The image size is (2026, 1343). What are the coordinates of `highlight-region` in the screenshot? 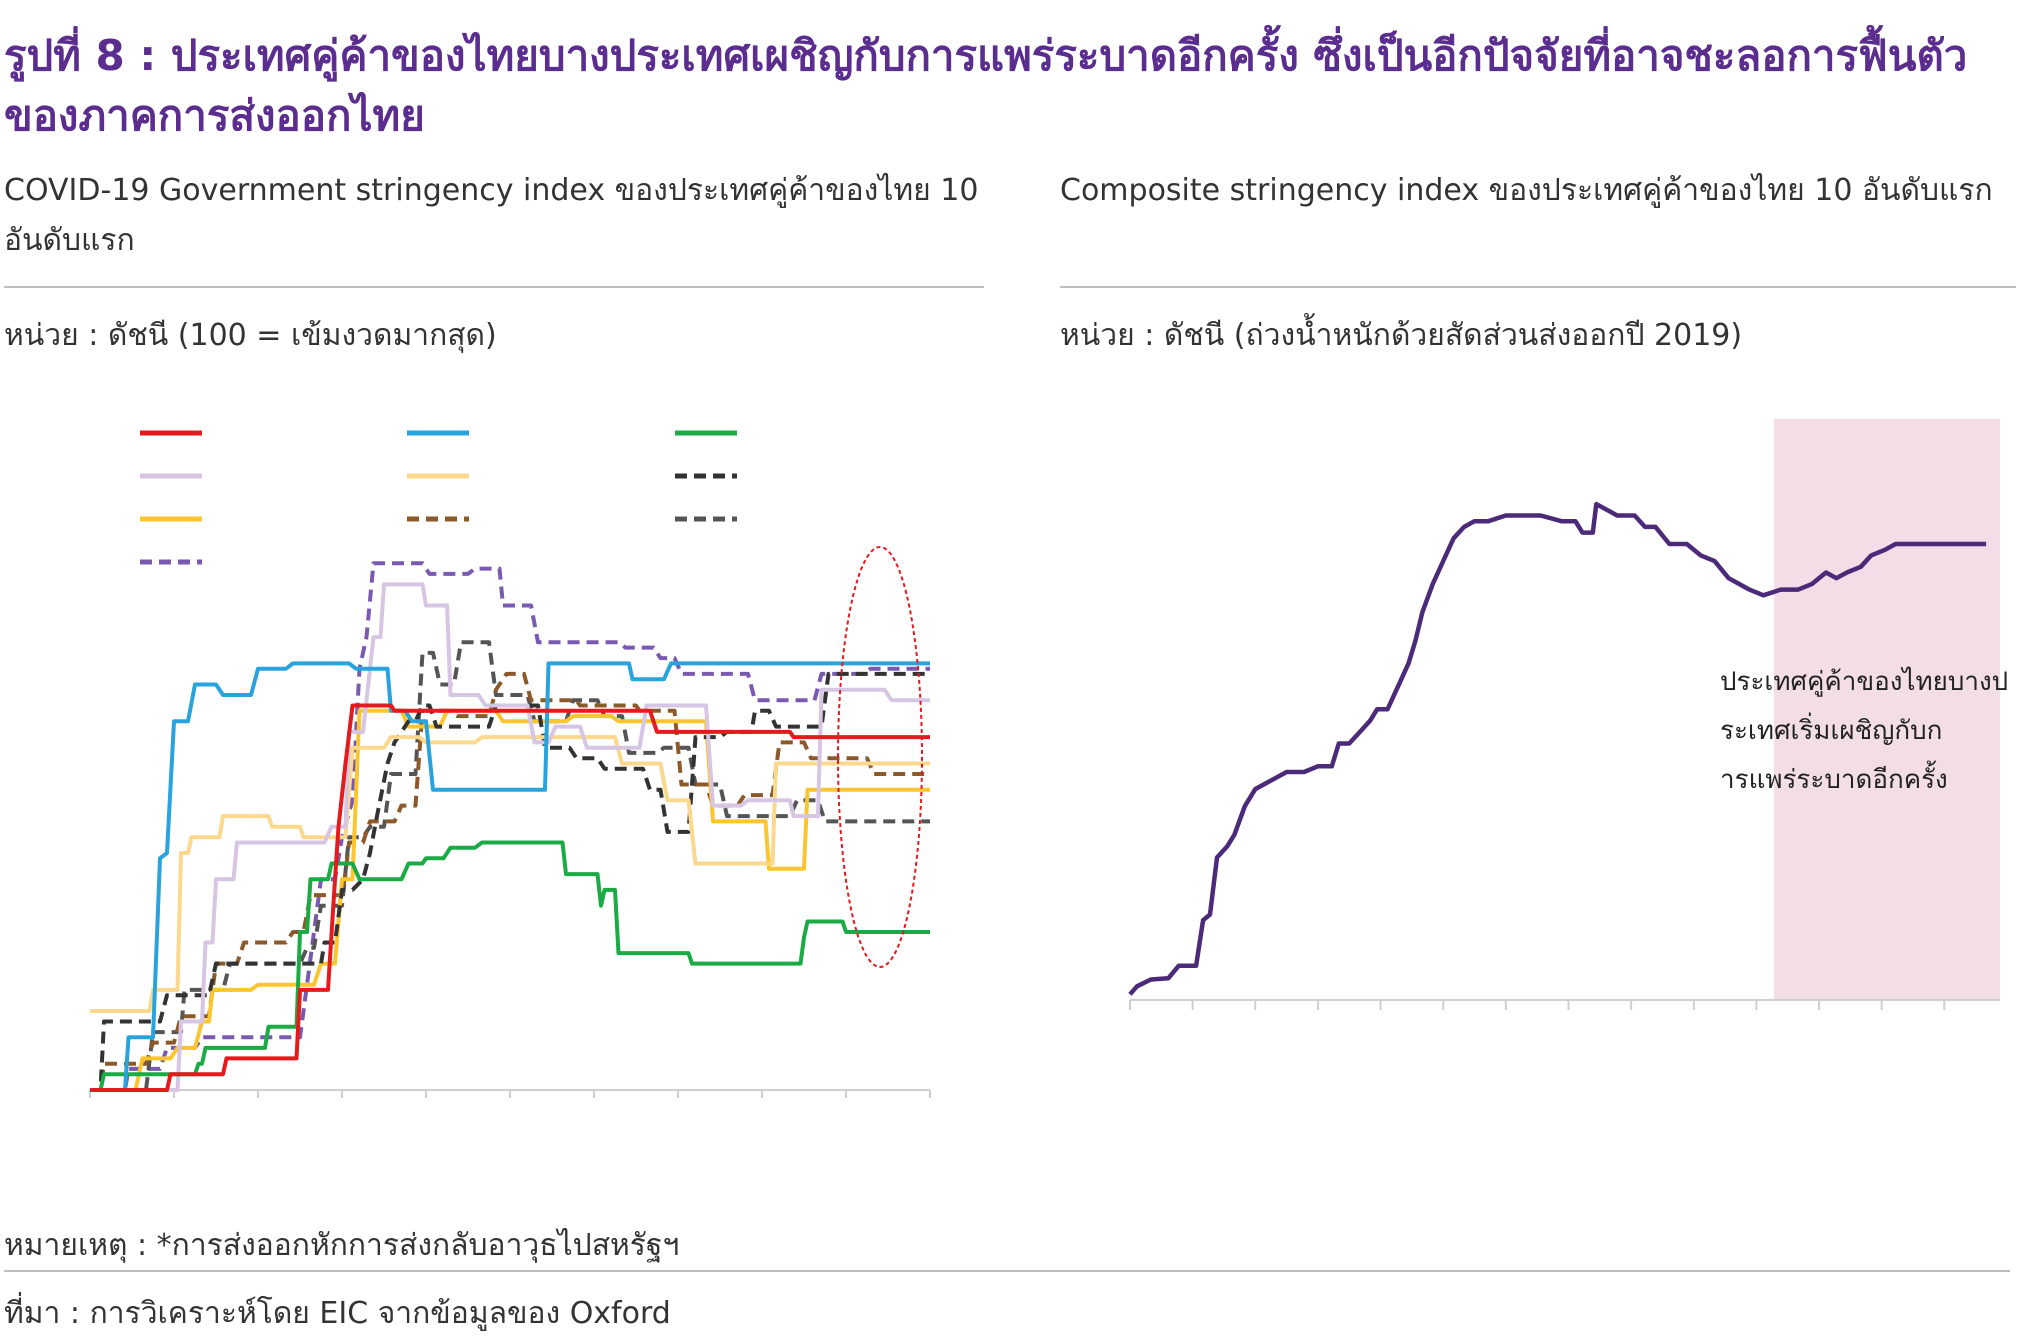 It's located at (1886, 709).